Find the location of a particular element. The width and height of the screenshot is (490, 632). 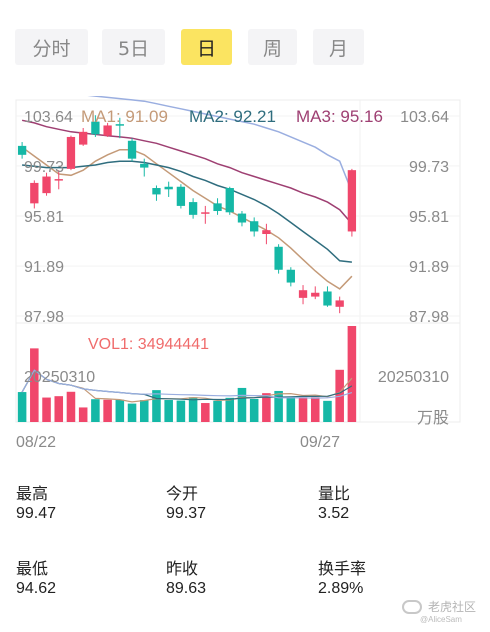

volume-bars is located at coordinates (187, 374).